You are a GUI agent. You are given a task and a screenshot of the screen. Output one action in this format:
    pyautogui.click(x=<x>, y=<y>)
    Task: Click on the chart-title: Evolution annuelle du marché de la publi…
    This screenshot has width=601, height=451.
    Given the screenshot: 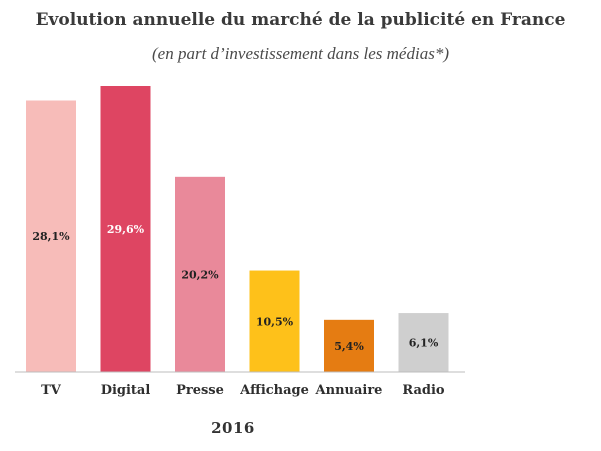 What is the action you would take?
    pyautogui.click(x=300, y=20)
    